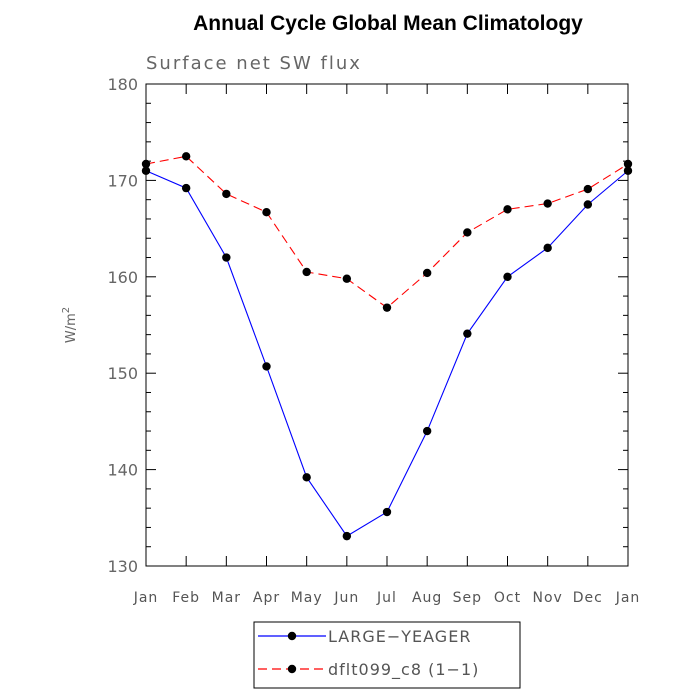  Describe the element at coordinates (403, 670) in the screenshot. I see `legend-label-1: dflt099_c8 (1−1)` at that location.